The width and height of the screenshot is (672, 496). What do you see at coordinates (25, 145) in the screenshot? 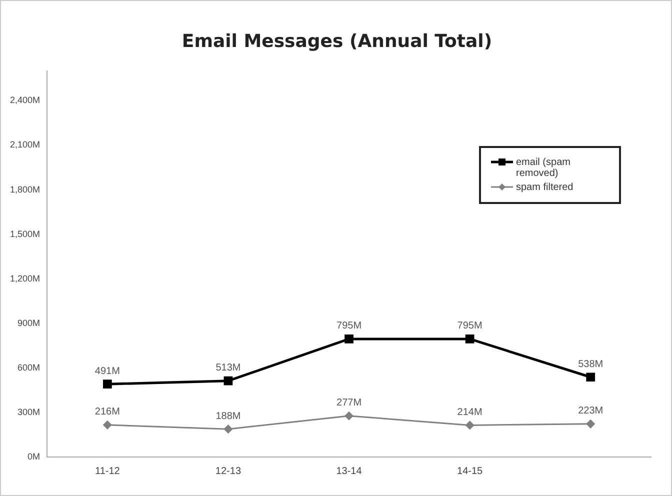
I see `y-tick-label: 2,100M` at bounding box center [25, 145].